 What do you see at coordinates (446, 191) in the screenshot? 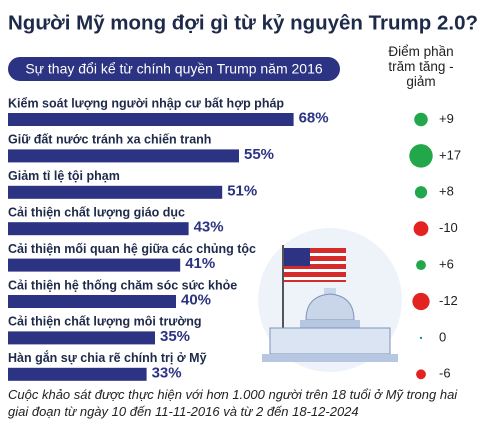
I see `change-label: +8` at bounding box center [446, 191].